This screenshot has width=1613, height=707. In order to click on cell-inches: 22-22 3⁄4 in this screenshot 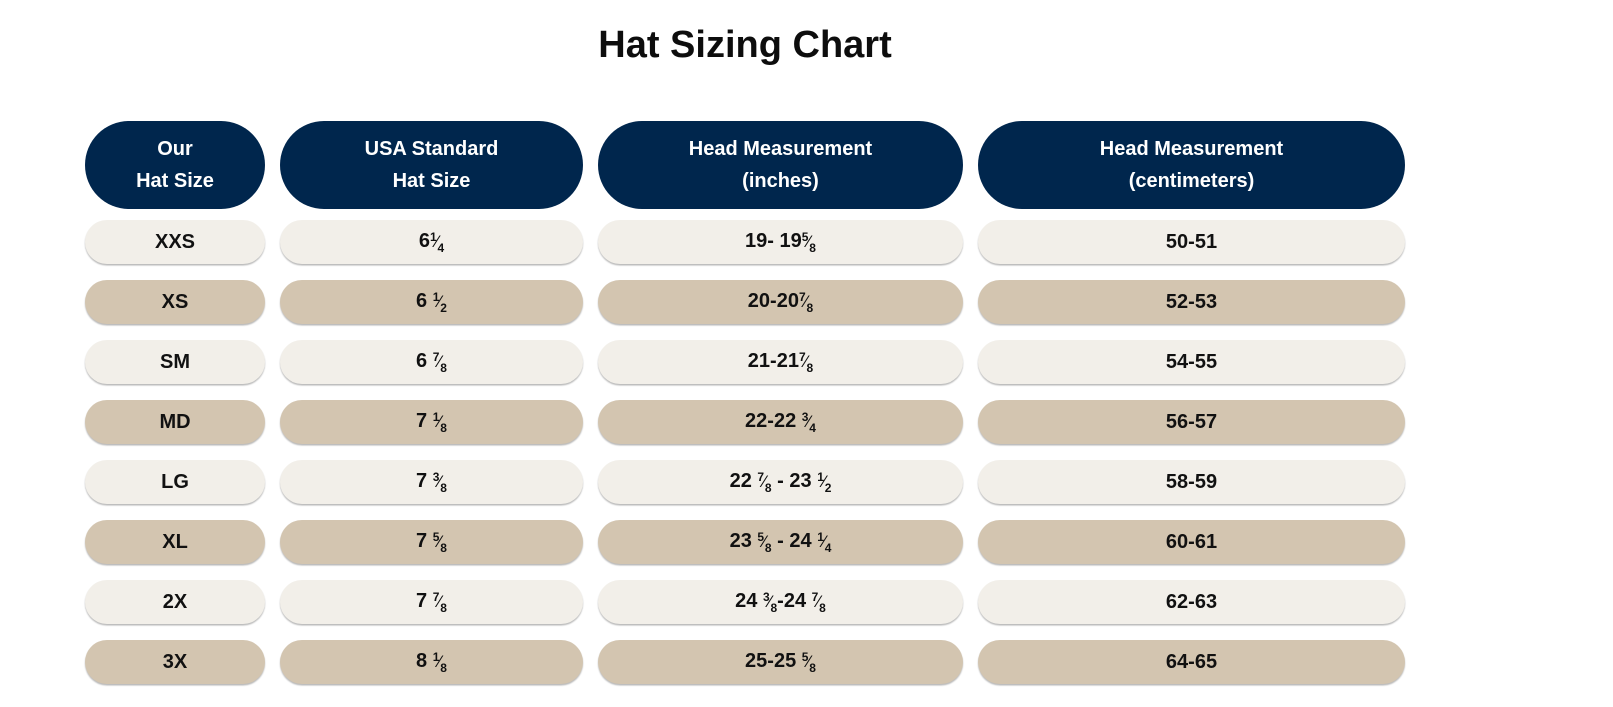, I will do `click(780, 422)`.